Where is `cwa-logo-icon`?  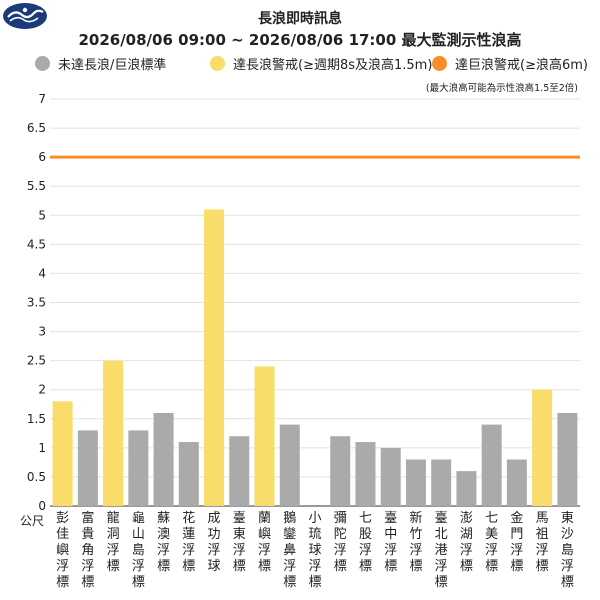 cwa-logo-icon is located at coordinates (25, 16).